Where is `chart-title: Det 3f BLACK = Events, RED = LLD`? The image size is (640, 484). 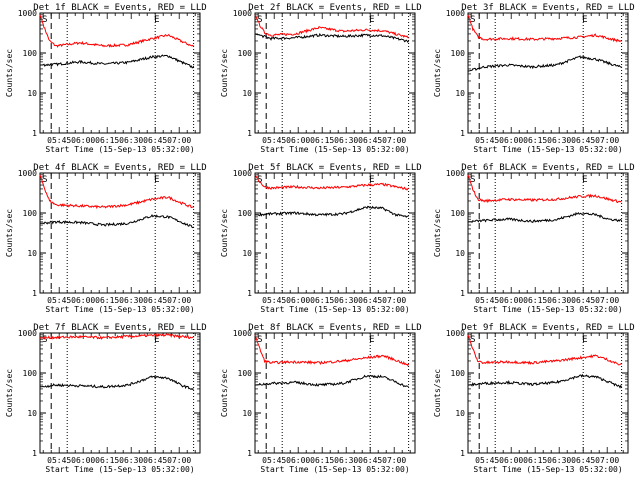 chart-title: Det 3f BLACK = Events, RED = LLD is located at coordinates (547, 8).